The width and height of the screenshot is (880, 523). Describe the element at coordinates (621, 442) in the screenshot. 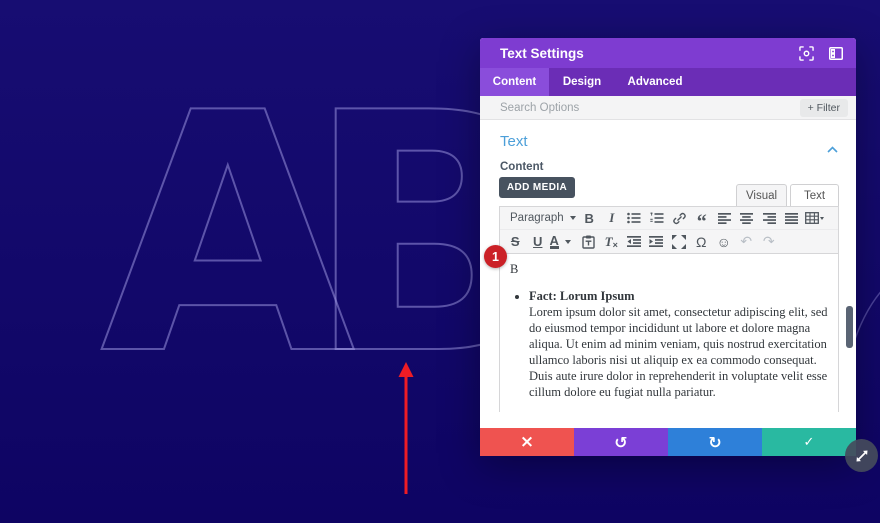

I see `undo-button: ↺` at that location.